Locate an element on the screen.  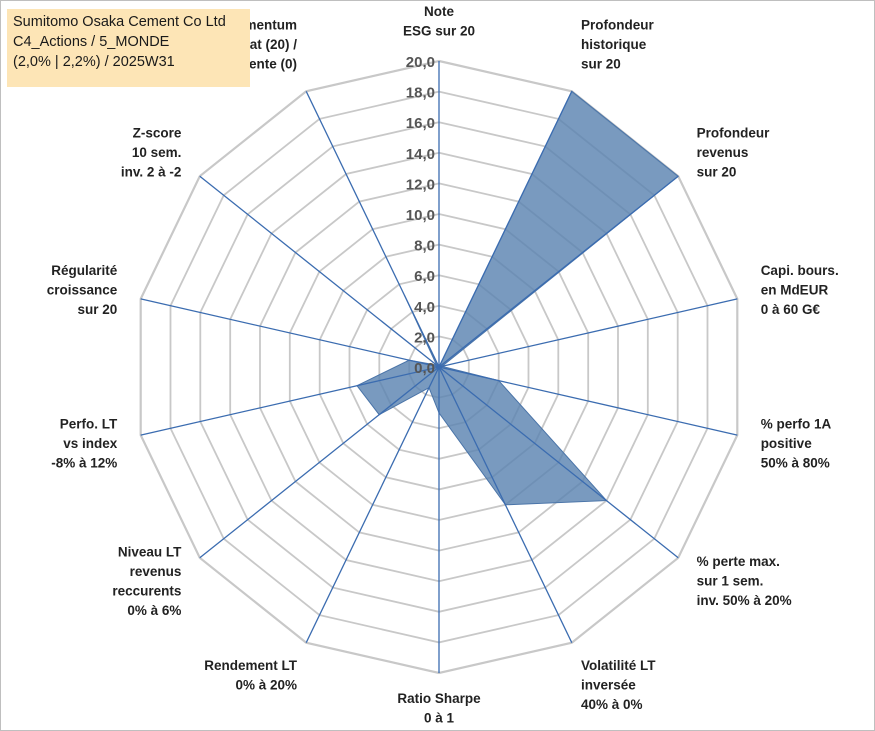
axis-label-8: Rendement LT 0% à 20% is located at coordinates (251, 675).